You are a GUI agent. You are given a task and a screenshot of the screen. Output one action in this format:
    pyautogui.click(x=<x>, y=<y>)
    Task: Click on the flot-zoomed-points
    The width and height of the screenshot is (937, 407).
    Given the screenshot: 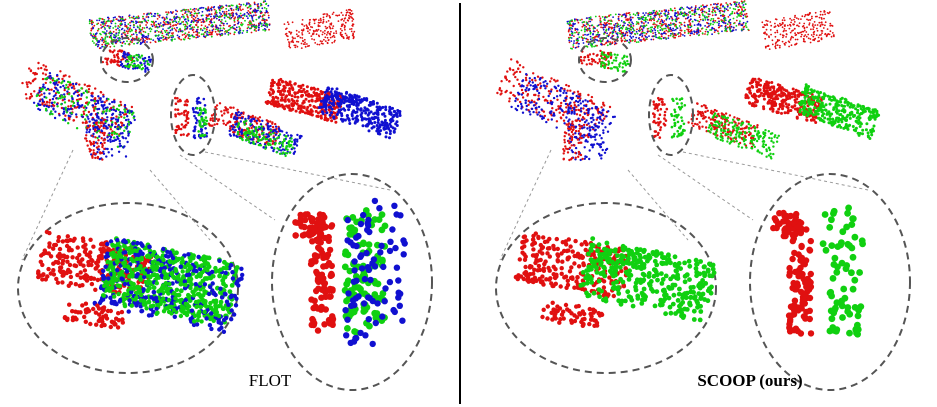 What is the action you would take?
    pyautogui.click(x=222, y=272)
    